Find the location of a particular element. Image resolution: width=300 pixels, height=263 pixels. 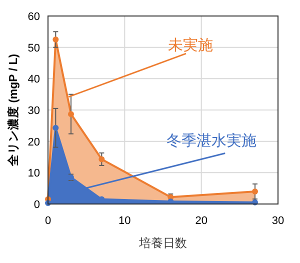

y-tick-label: 40 is located at coordinates (34, 80).